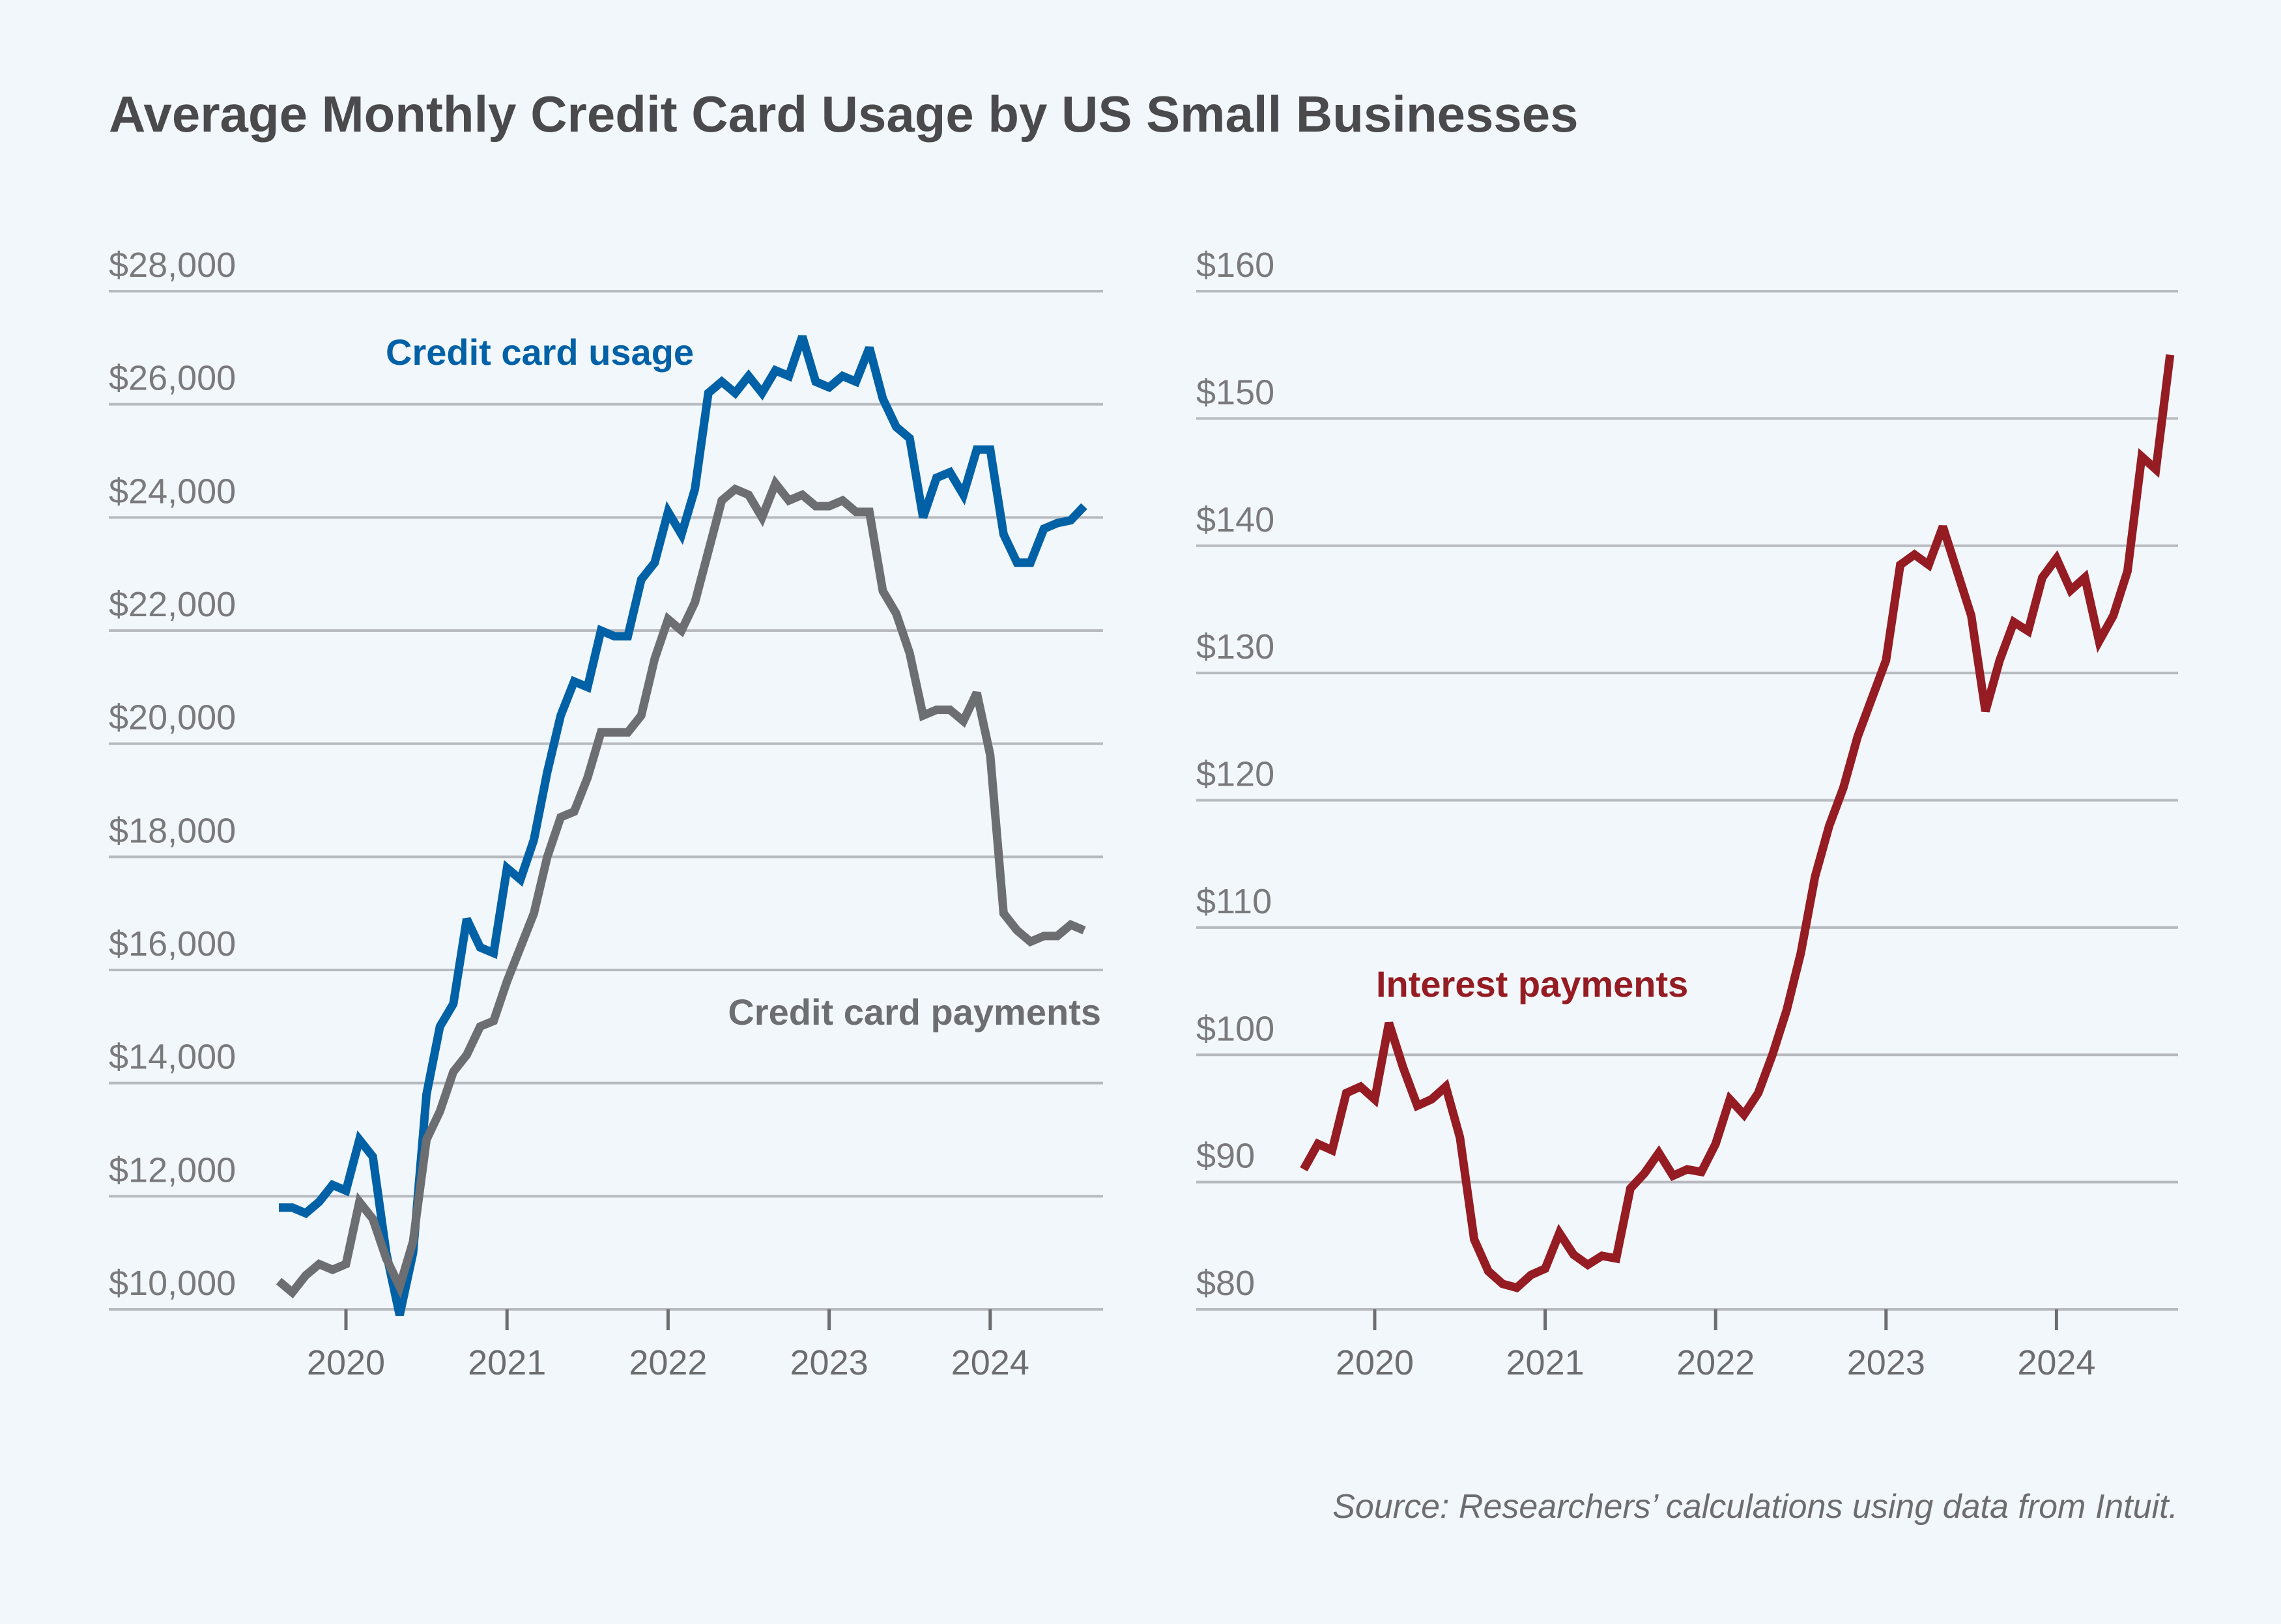  I want to click on series-label-interest: Interest payments, so click(1532, 983).